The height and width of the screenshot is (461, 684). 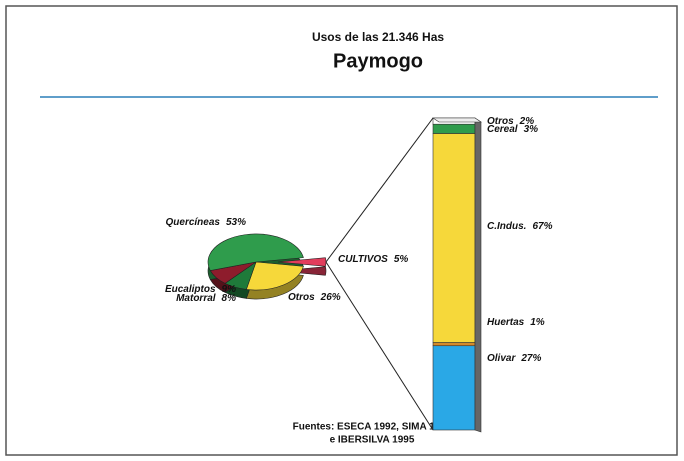 What do you see at coordinates (537, 322) in the screenshot?
I see `label-value: 1%` at bounding box center [537, 322].